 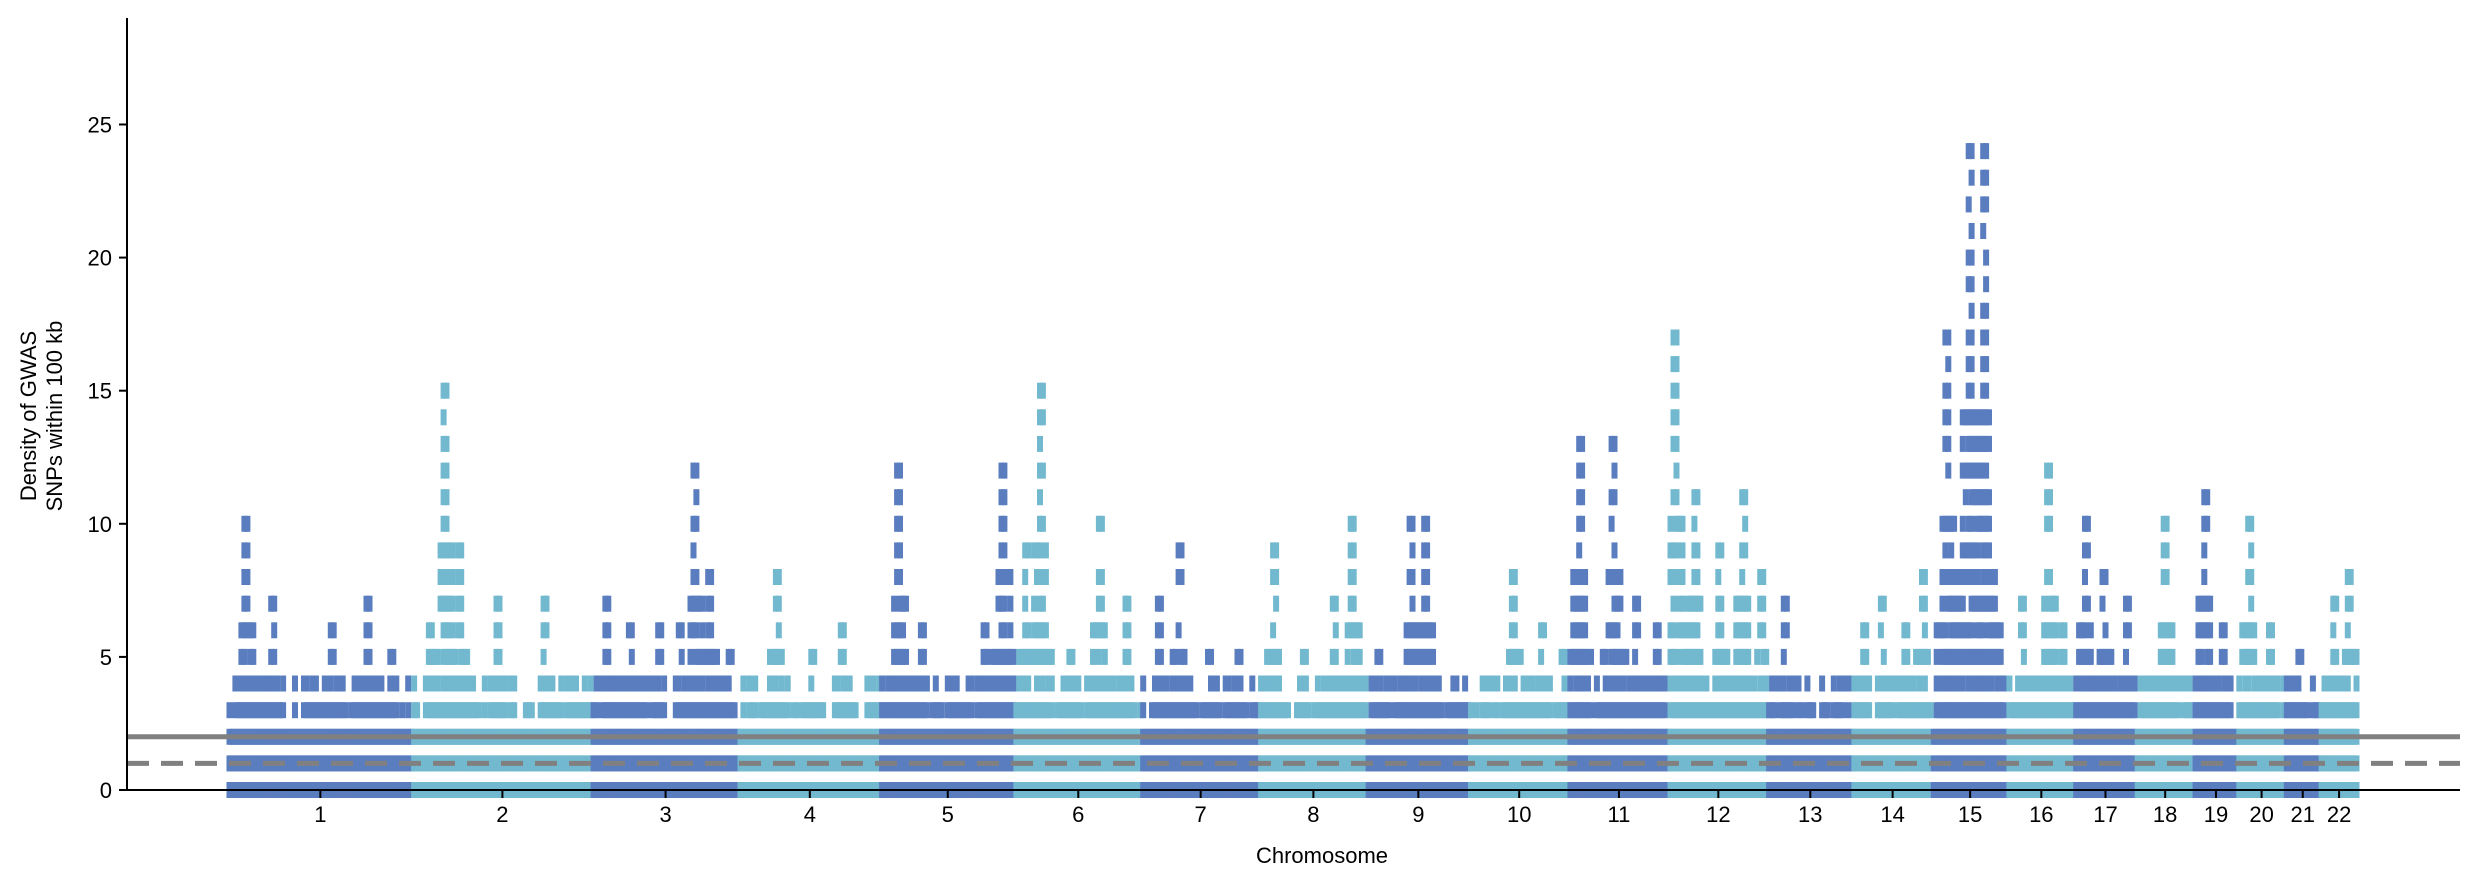 I want to click on chromosome-13-points, so click(x=1810, y=696).